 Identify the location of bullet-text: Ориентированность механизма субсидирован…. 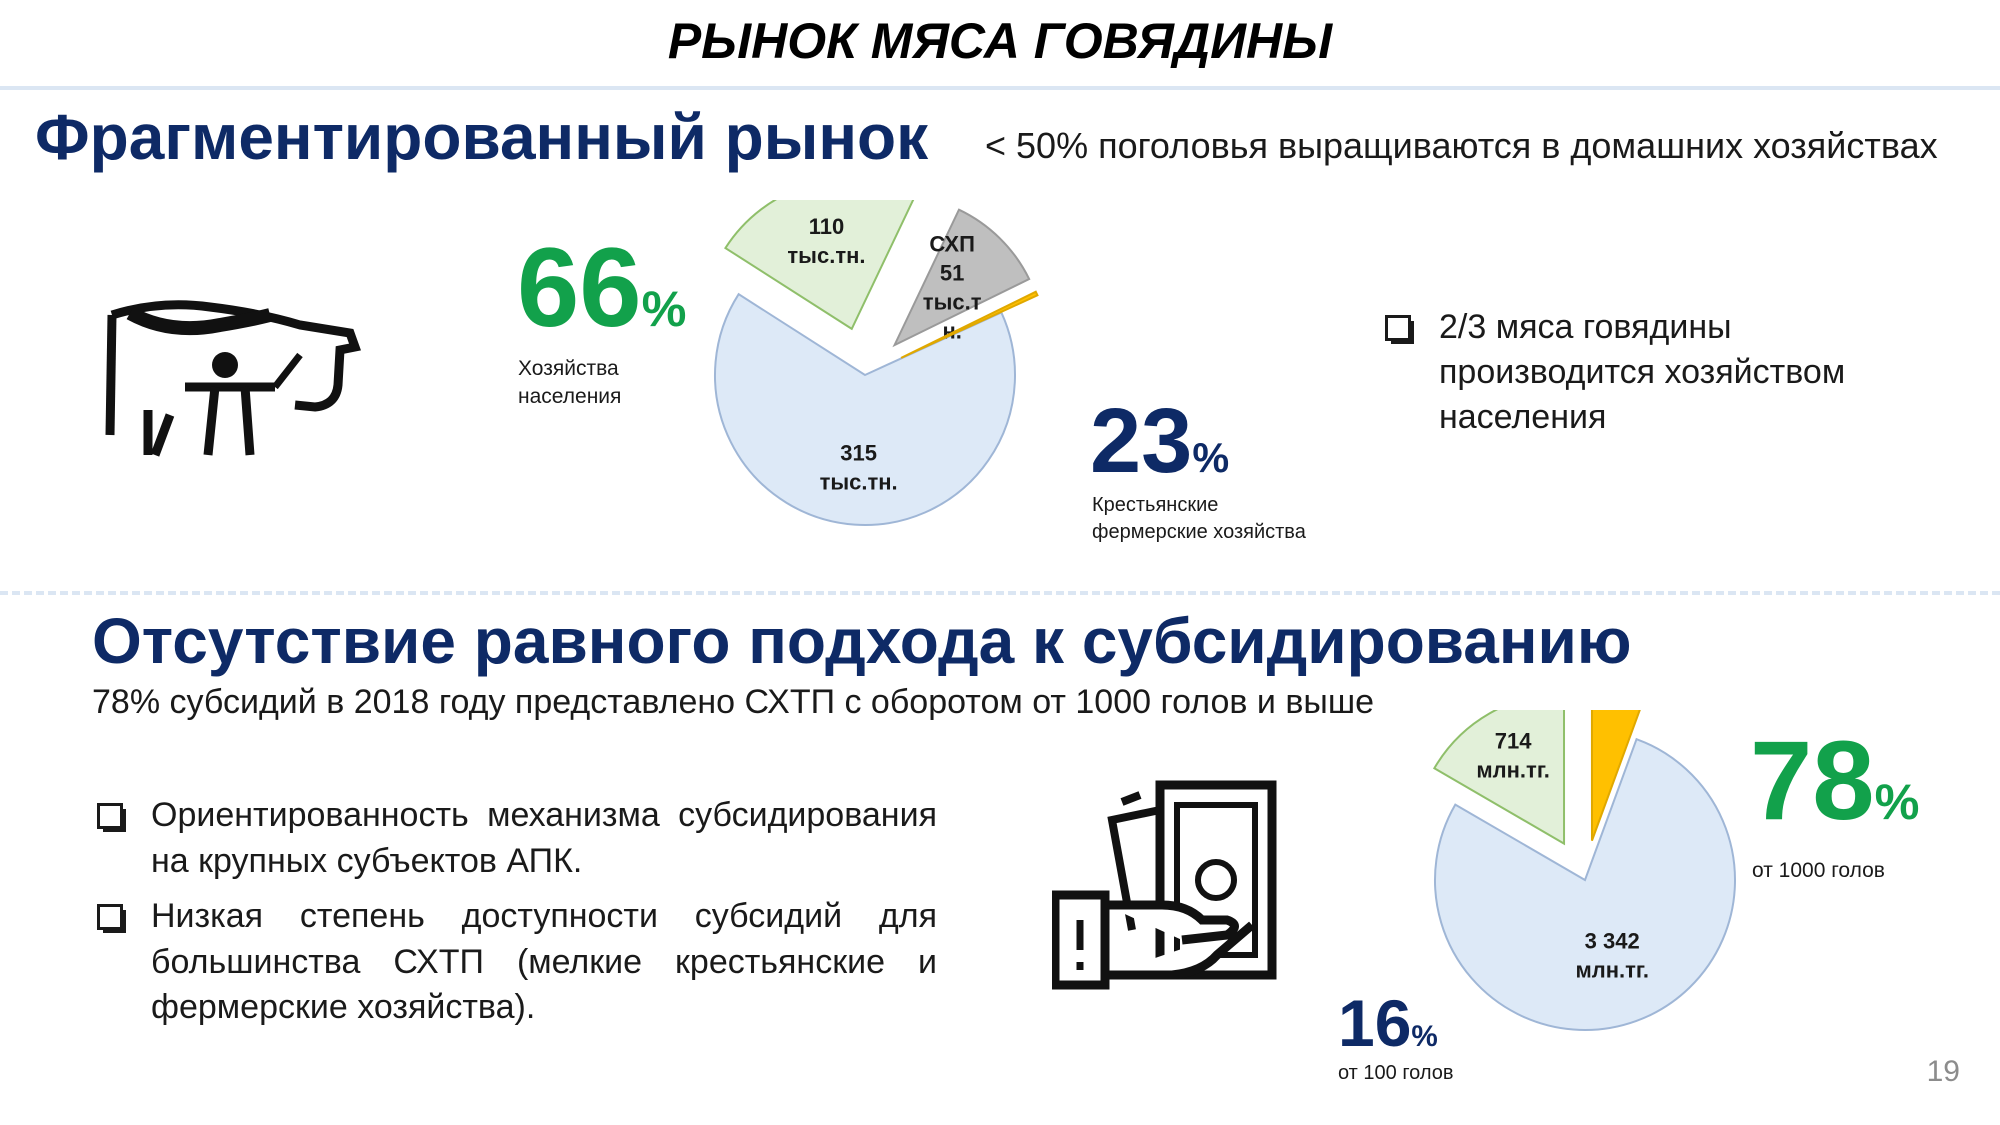
(544, 838).